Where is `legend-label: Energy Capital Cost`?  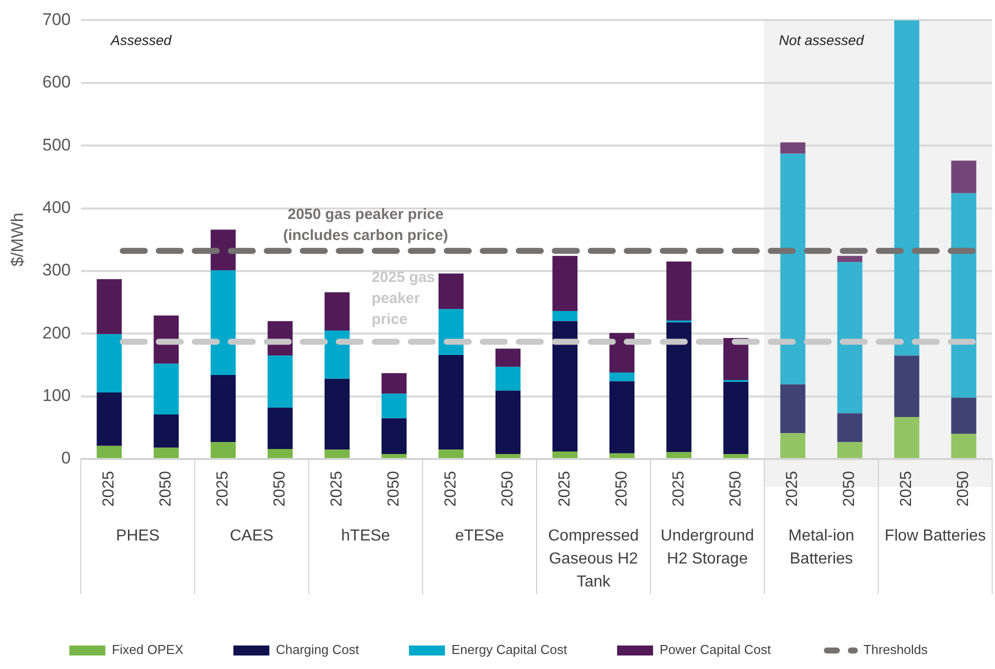
legend-label: Energy Capital Cost is located at coordinates (509, 650).